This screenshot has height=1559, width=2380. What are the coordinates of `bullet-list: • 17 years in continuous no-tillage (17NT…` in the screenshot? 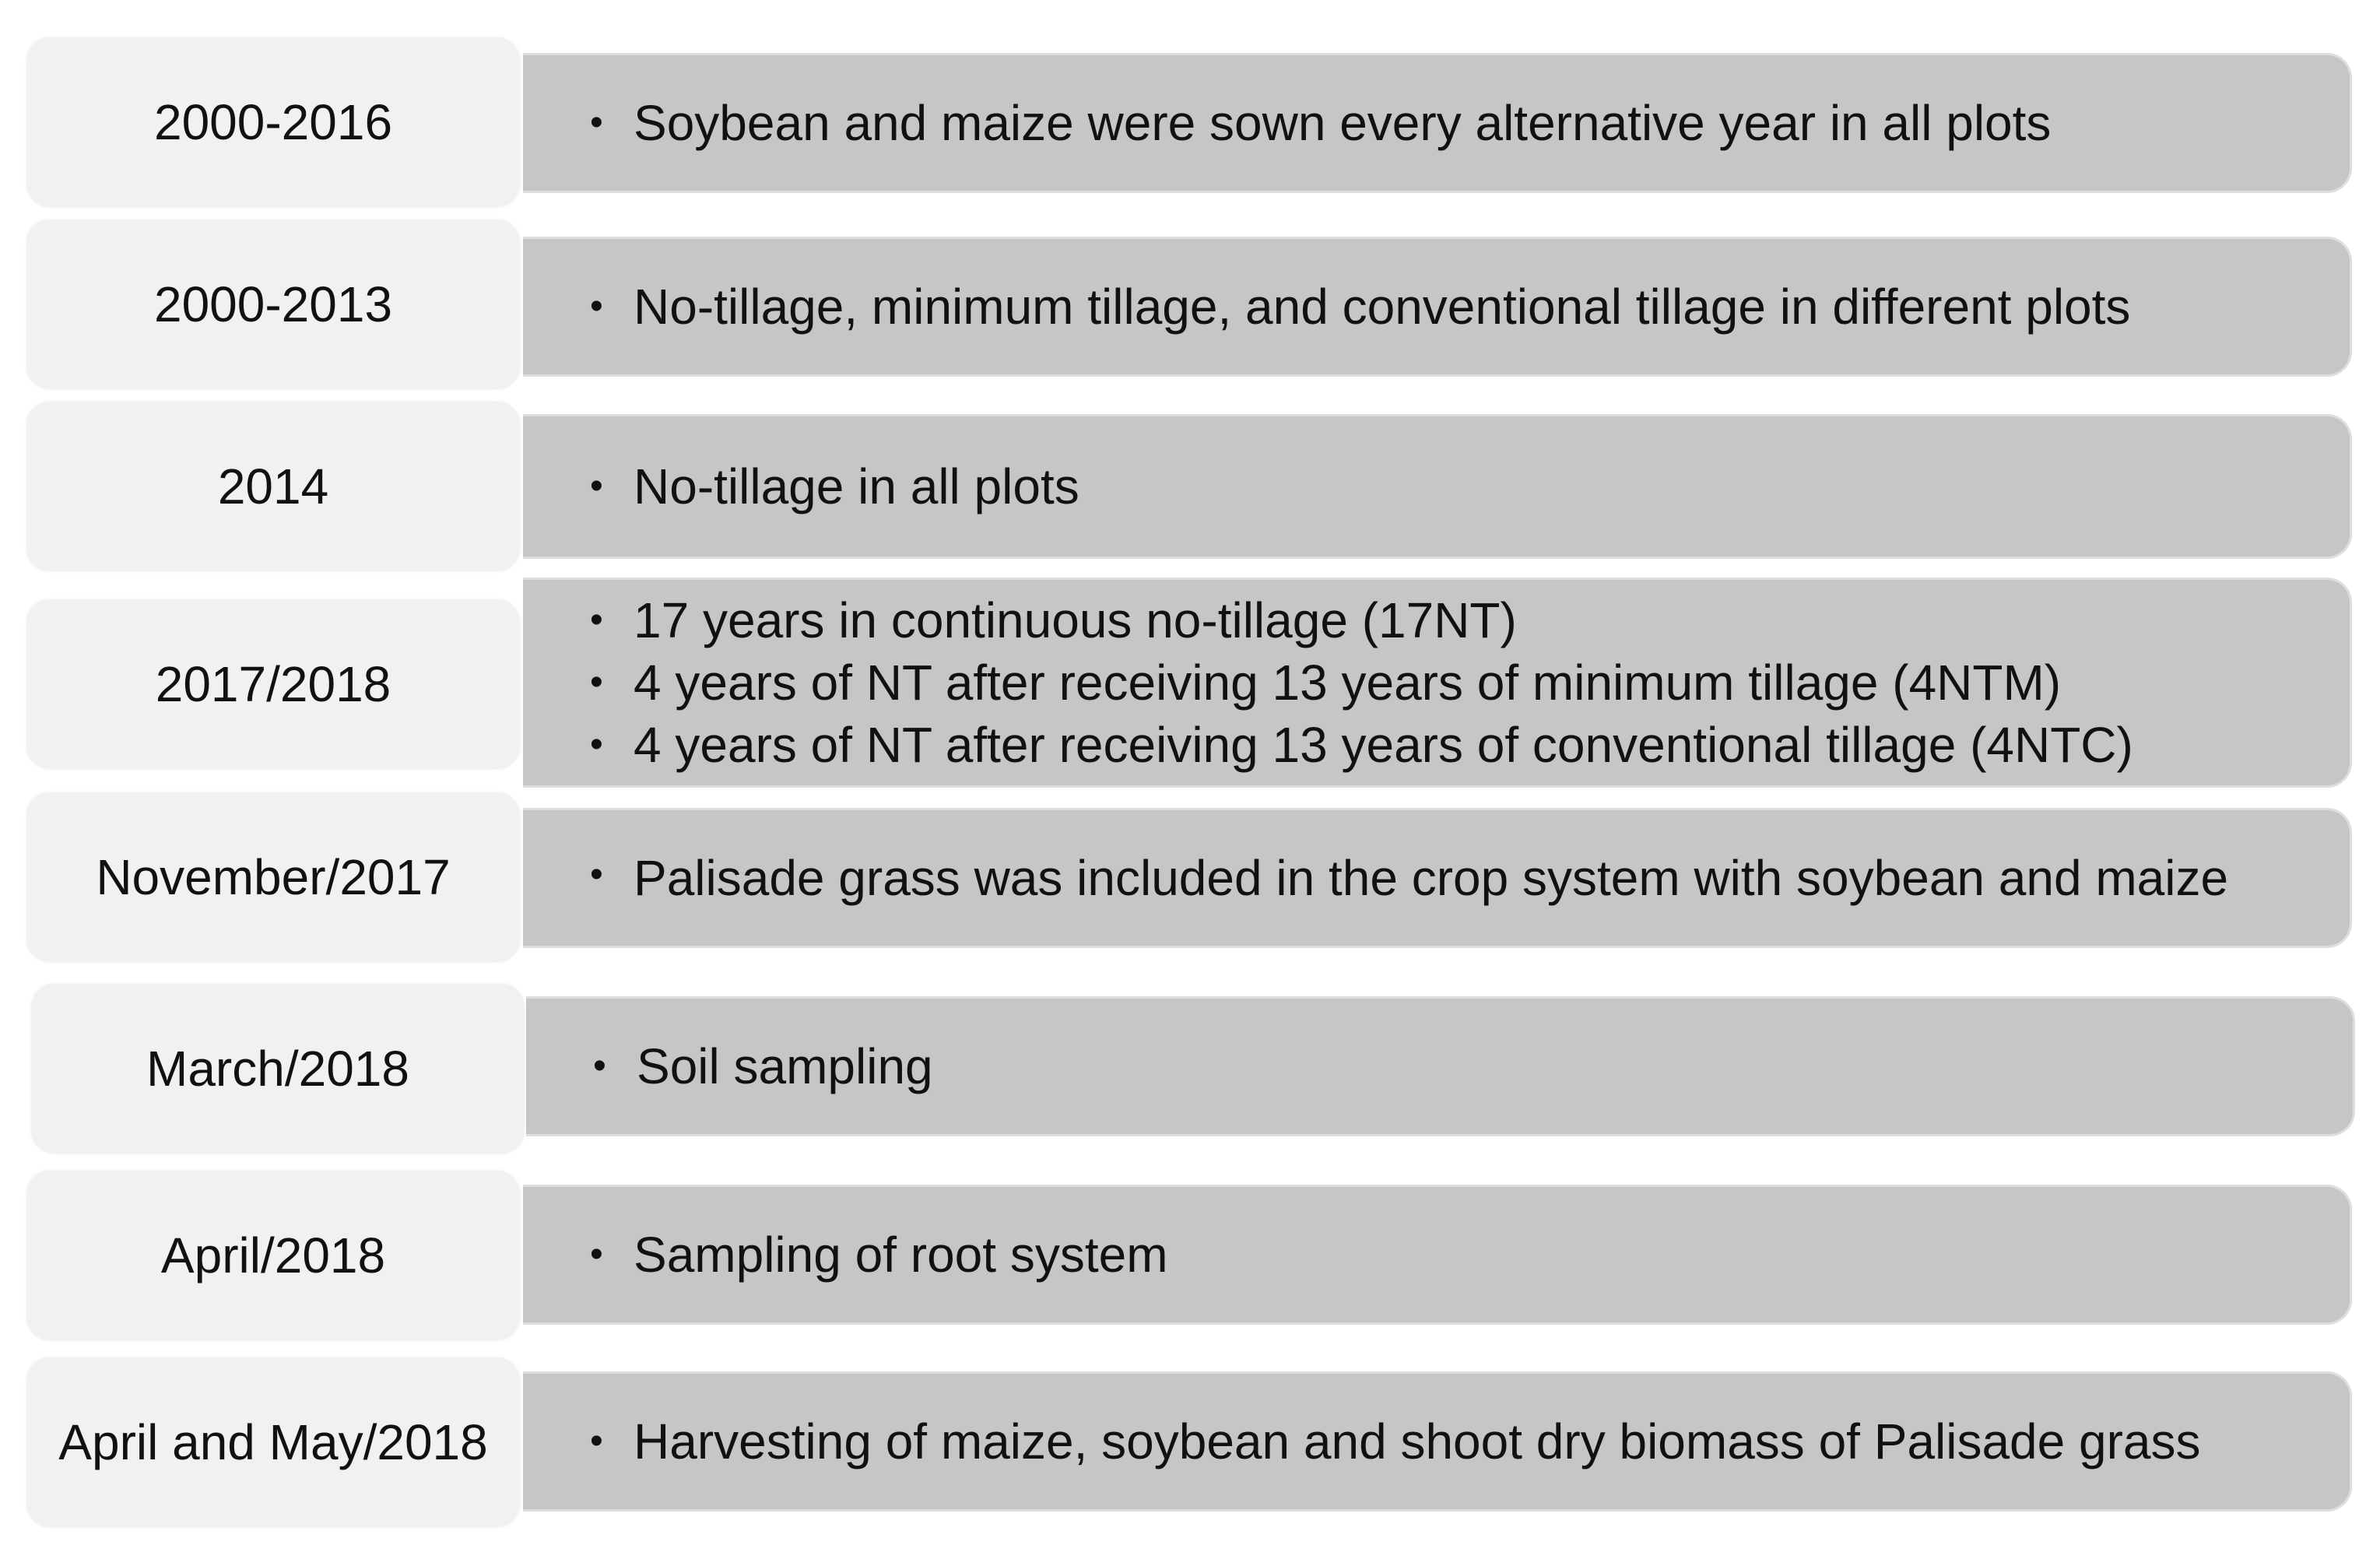 It's located at (1455, 682).